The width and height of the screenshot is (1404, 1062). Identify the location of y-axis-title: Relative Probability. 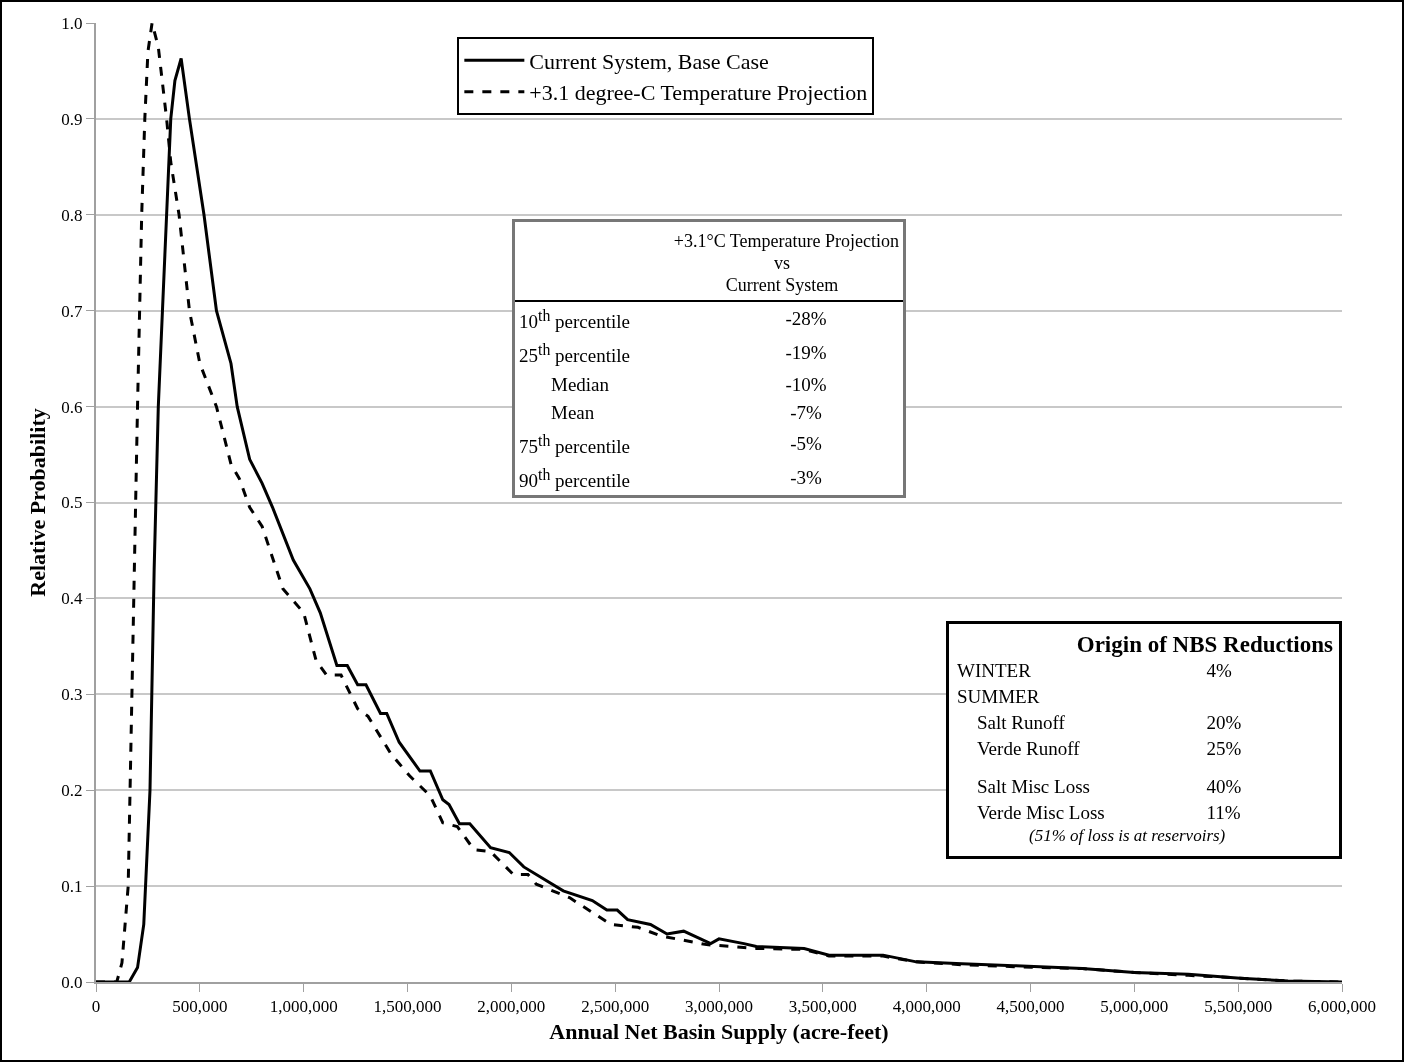
(37, 502).